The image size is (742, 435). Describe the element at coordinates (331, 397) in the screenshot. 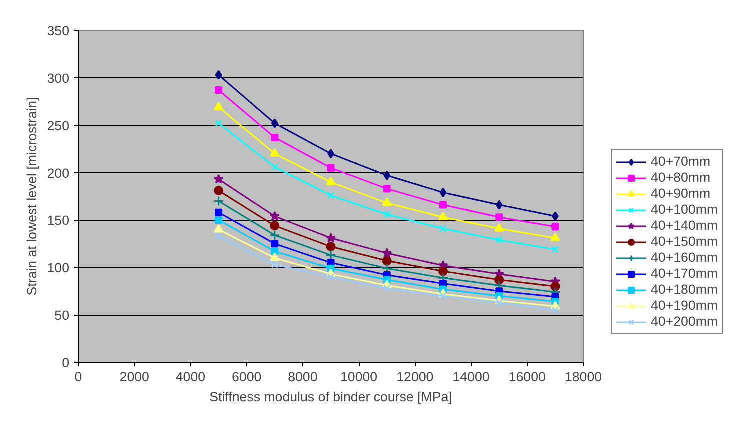

I see `x-axis-title: Stiffness modulus of binder course [MPa]` at that location.